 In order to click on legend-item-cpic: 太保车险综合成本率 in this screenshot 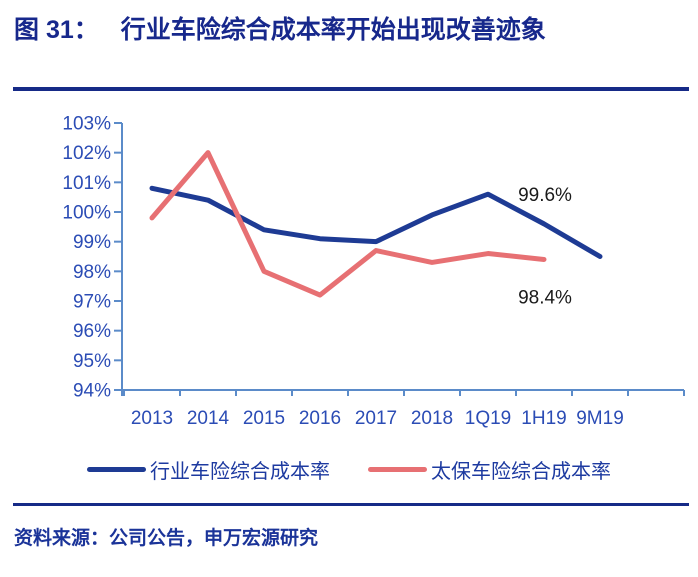, I will do `click(489, 469)`.